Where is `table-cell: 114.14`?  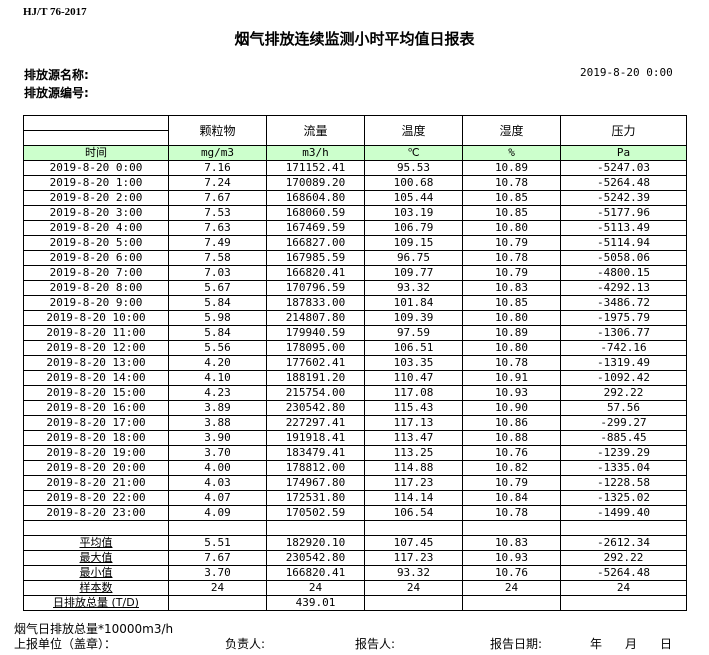
table-cell: 114.14 is located at coordinates (413, 498).